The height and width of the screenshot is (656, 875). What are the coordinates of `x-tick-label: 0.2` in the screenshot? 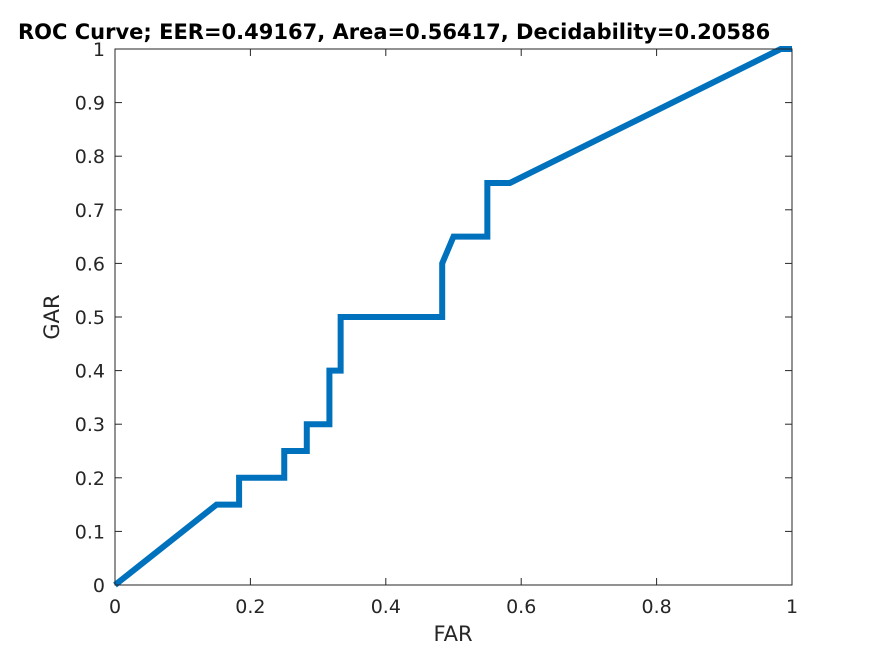 It's located at (250, 607).